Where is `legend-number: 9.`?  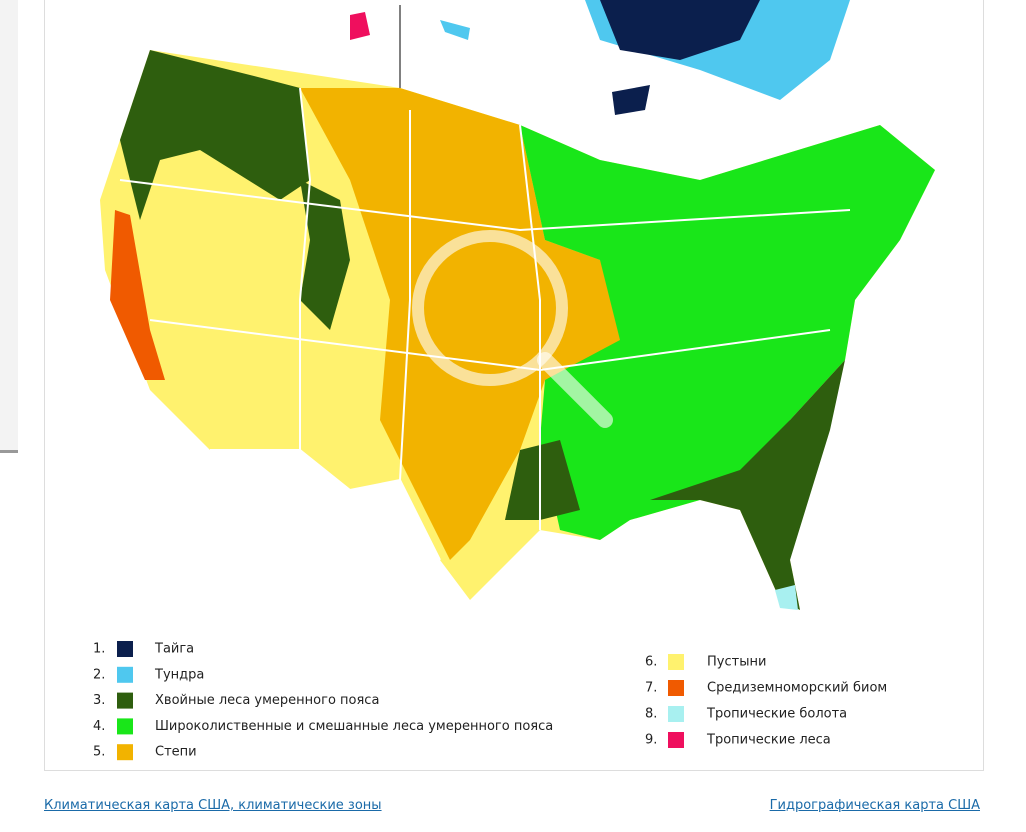
legend-number: 9. is located at coordinates (651, 740).